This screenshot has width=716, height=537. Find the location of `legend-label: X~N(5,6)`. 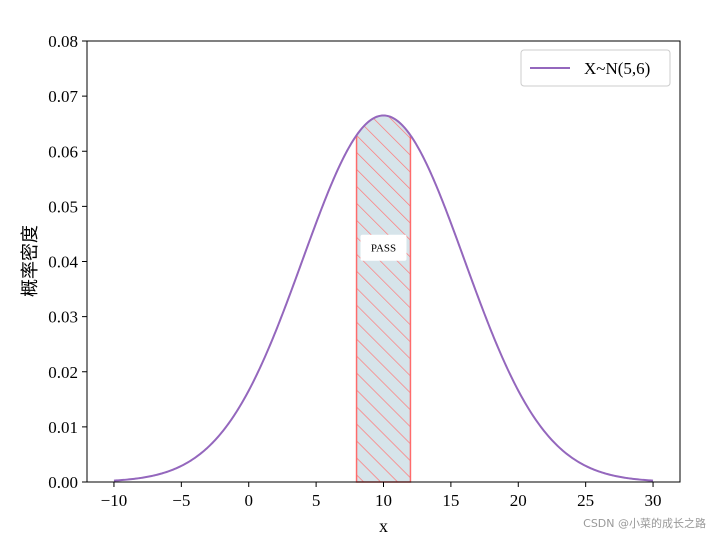

legend-label: X~N(5,6) is located at coordinates (617, 68).